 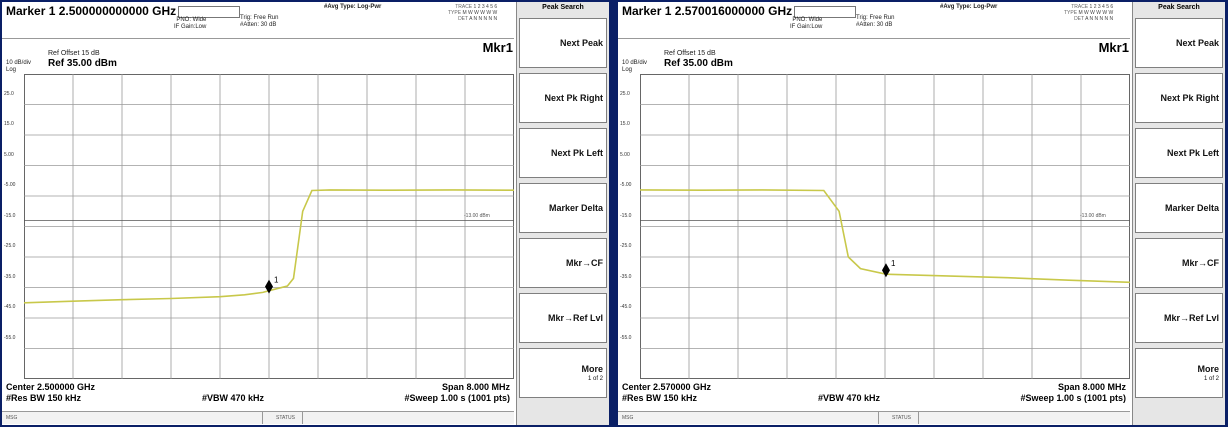 What do you see at coordinates (707, 11) in the screenshot?
I see `marker-title-text: Marker 1 2.570016000000 GHz` at bounding box center [707, 11].